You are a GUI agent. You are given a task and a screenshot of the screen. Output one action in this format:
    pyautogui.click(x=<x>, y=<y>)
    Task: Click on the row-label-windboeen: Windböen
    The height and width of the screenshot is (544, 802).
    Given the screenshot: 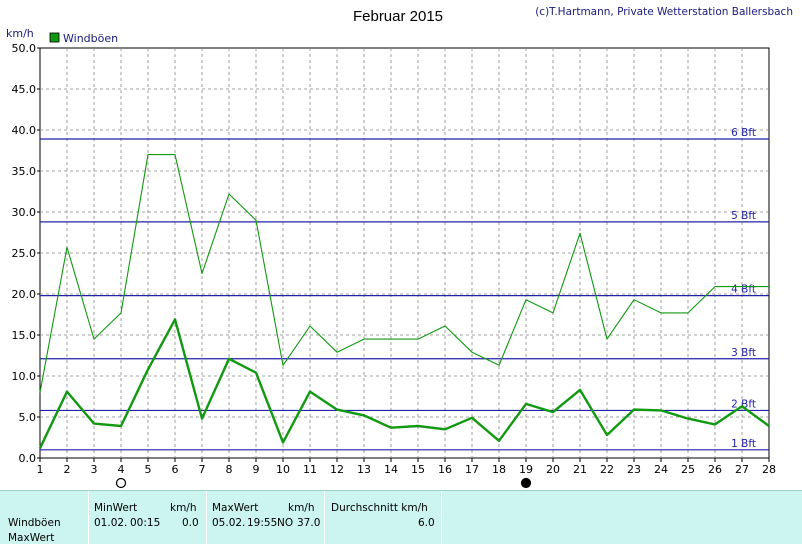 What is the action you would take?
    pyautogui.click(x=34, y=523)
    